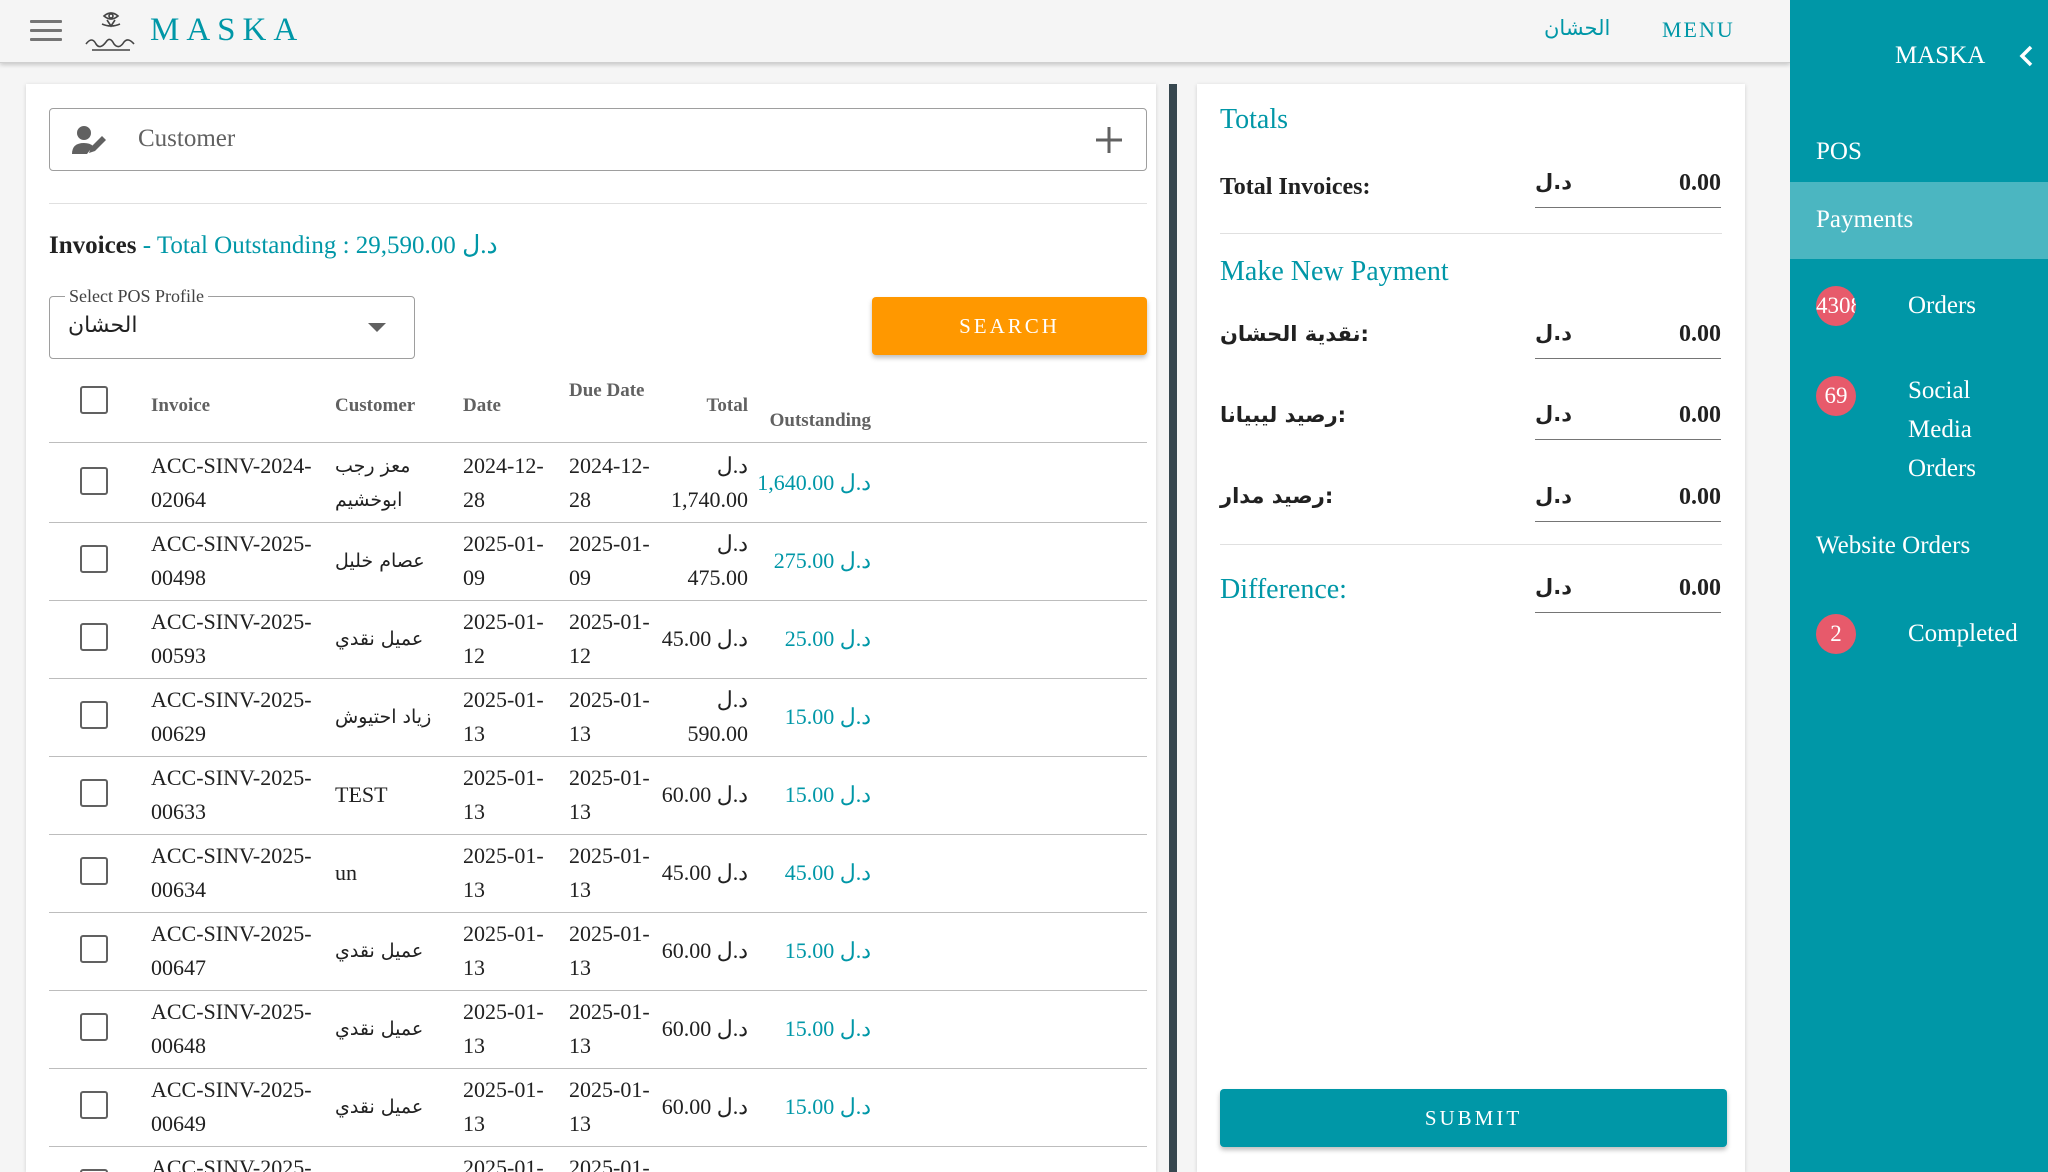  I want to click on difference-label: Difference:, so click(1283, 589).